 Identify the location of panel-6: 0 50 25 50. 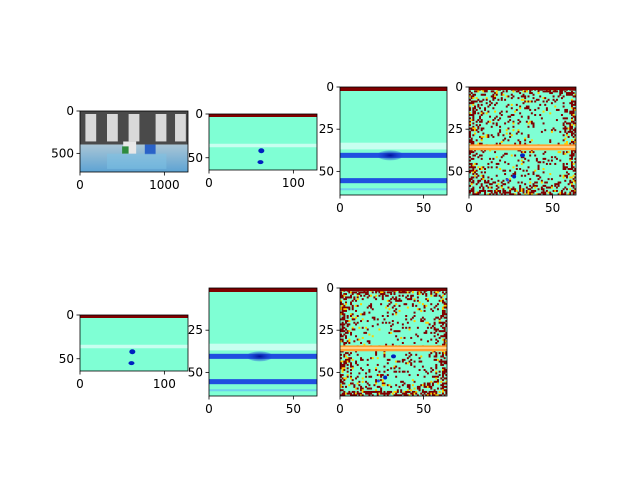
(253, 351).